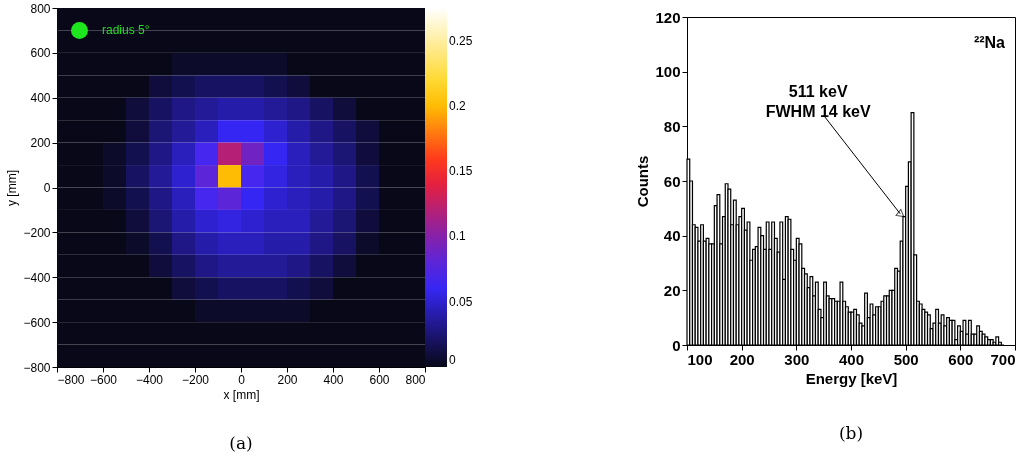 This screenshot has height=475, width=1035. What do you see at coordinates (37, 277) in the screenshot?
I see `y-tick-label: −400` at bounding box center [37, 277].